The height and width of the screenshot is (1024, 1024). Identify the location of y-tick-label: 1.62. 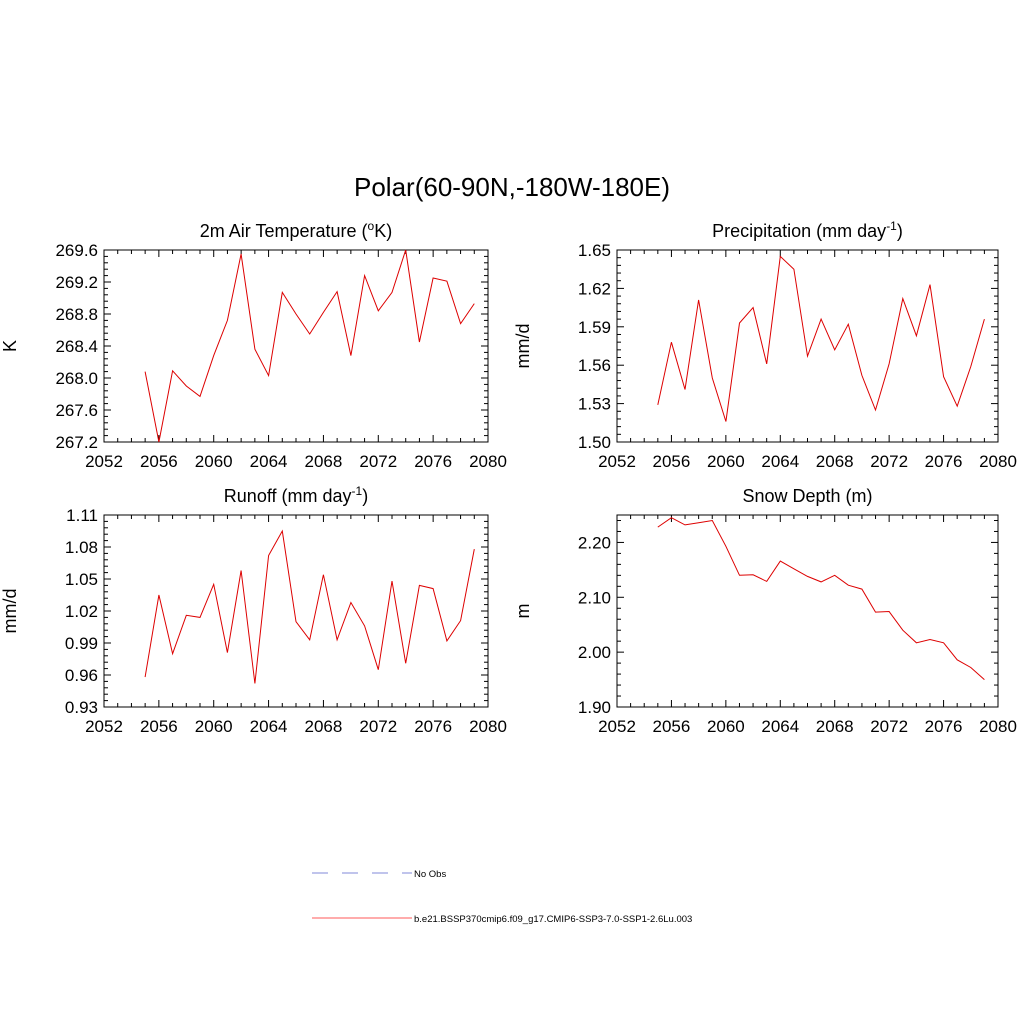
(594, 288).